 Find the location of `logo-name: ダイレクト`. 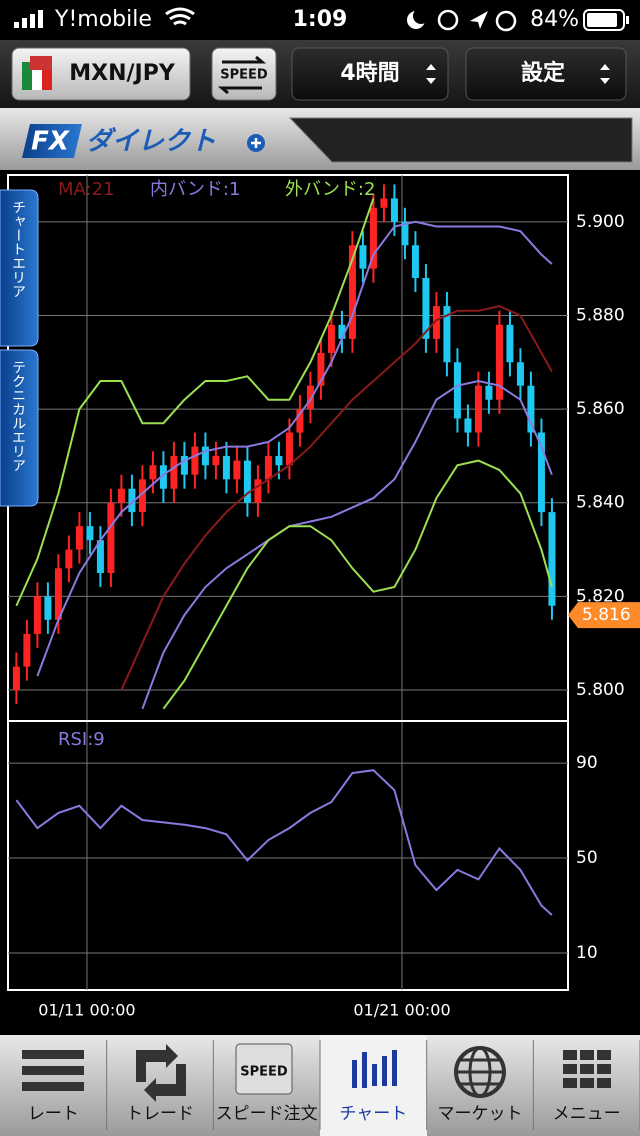

logo-name: ダイレクト is located at coordinates (151, 142).